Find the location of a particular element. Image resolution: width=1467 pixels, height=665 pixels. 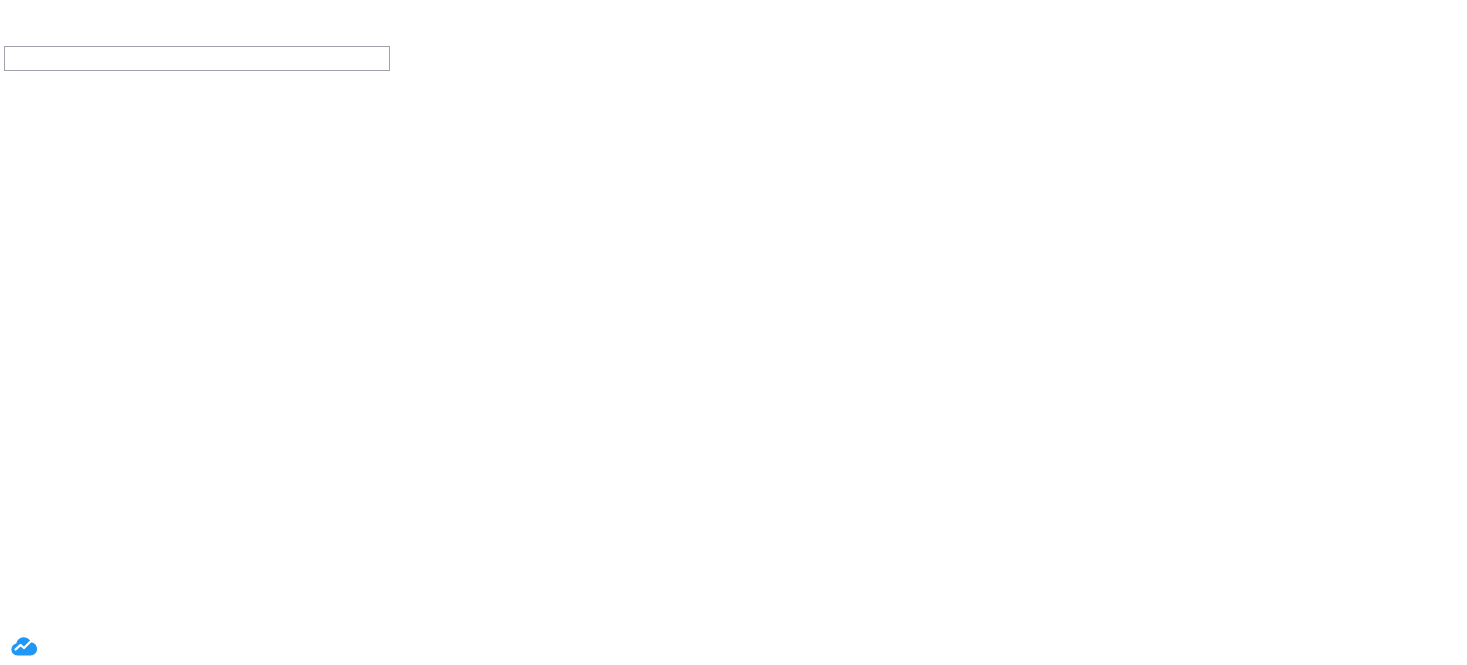

tradingview-logo-icon is located at coordinates (24, 646).